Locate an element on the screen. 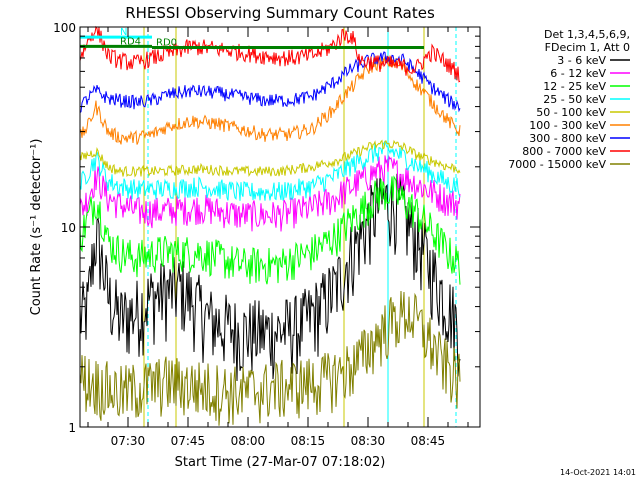 The width and height of the screenshot is (640, 480). state-bar-label-1: RD4 is located at coordinates (130, 41).